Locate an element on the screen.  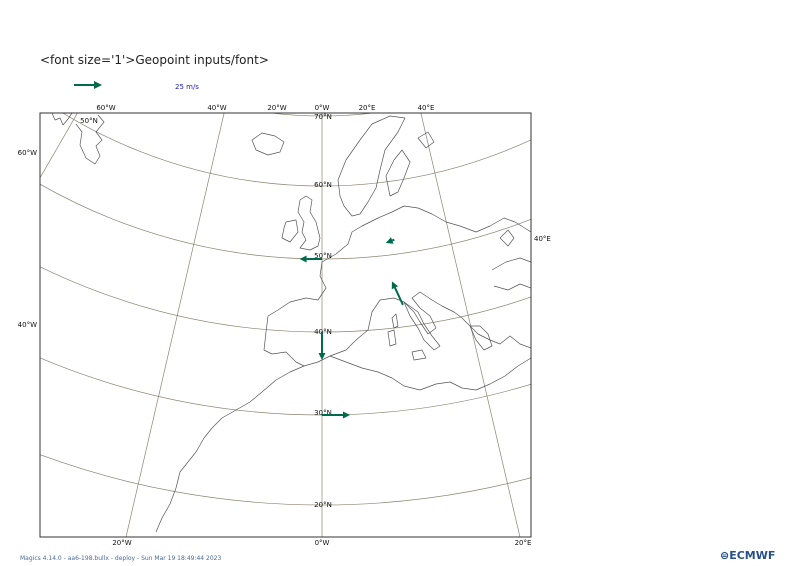
lon-label-top: 60°W is located at coordinates (105, 108).